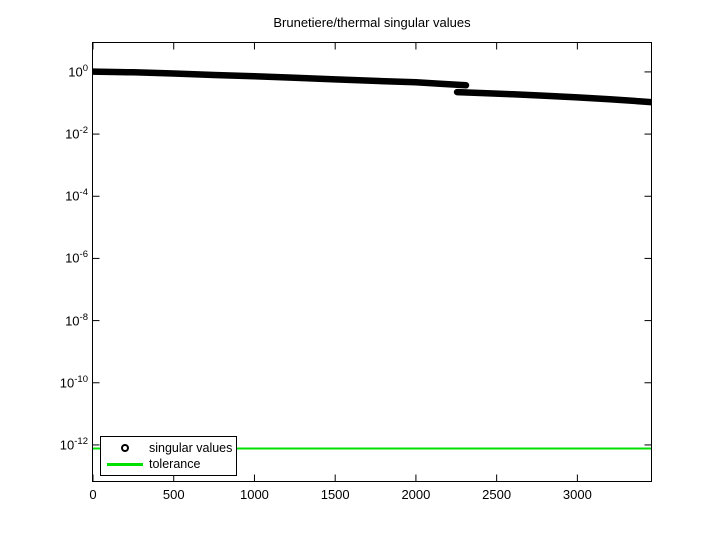  What do you see at coordinates (254, 494) in the screenshot?
I see `x-tick-label: 1000` at bounding box center [254, 494].